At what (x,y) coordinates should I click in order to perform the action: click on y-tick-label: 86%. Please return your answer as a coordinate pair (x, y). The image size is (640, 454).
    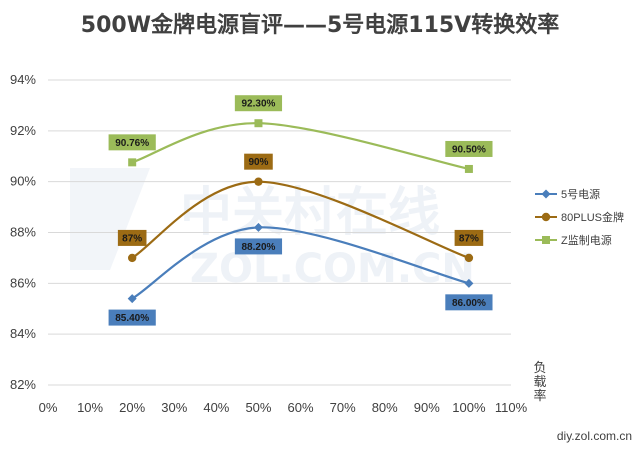
    Looking at the image, I should click on (23, 282).